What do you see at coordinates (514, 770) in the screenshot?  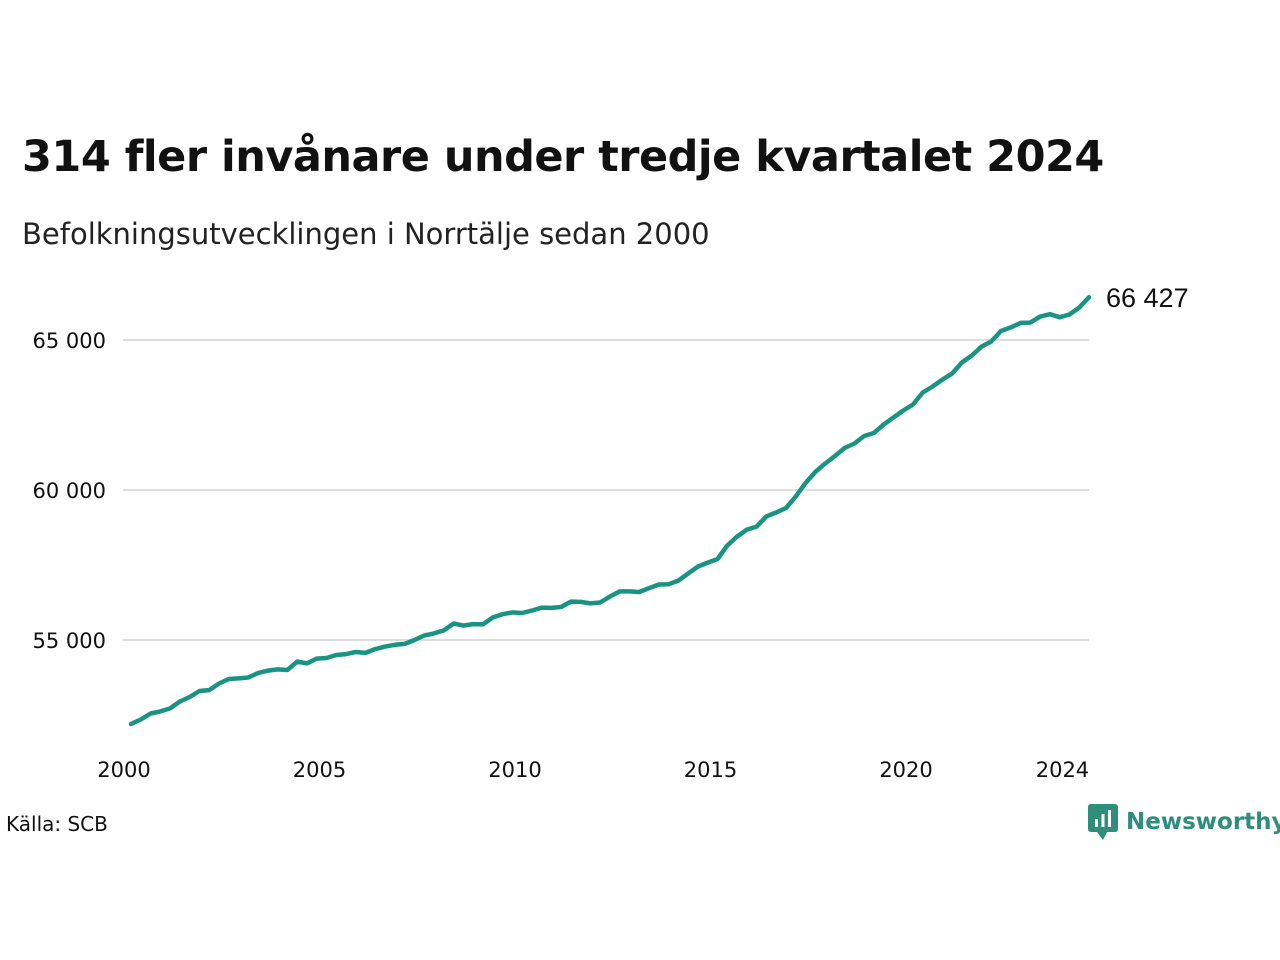 I see `x-tick-label: 2010` at bounding box center [514, 770].